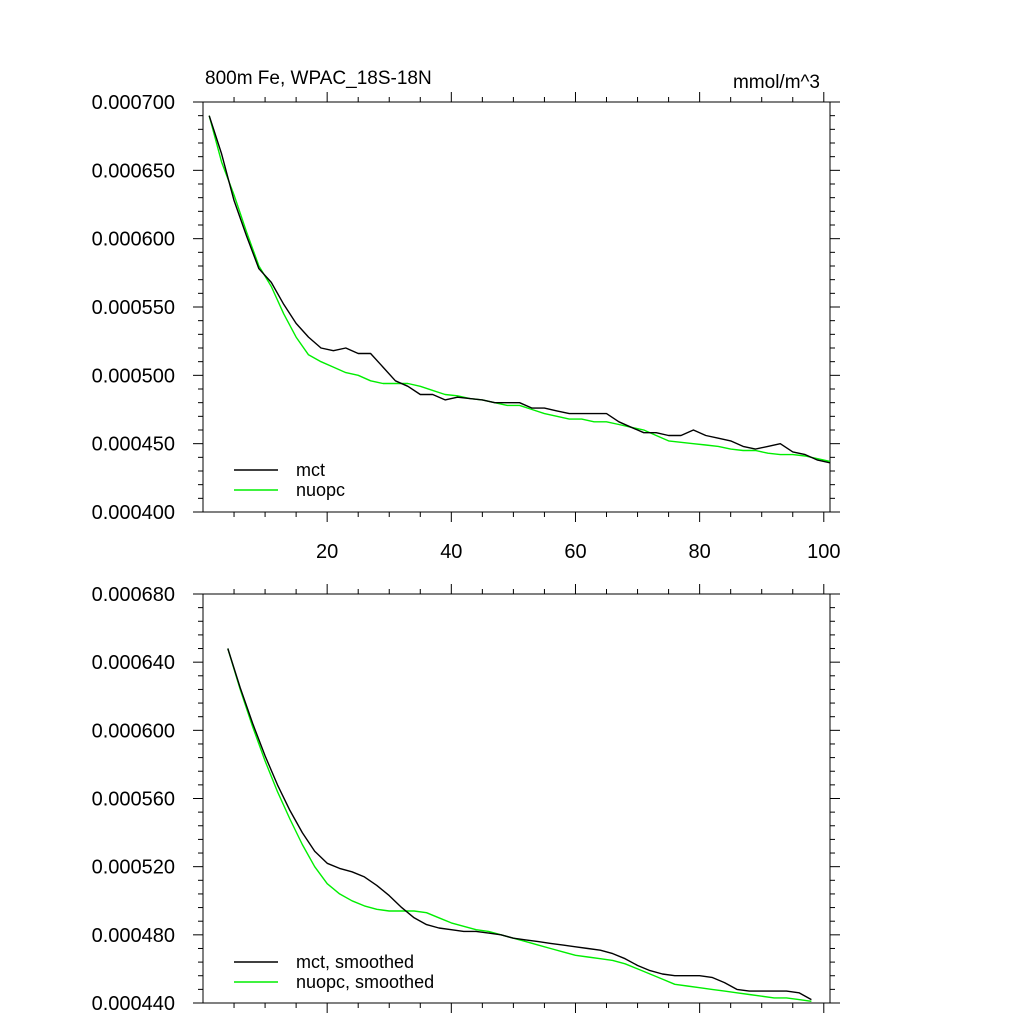  What do you see at coordinates (133, 513) in the screenshot?
I see `y-tick-label: 0.000400` at bounding box center [133, 513].